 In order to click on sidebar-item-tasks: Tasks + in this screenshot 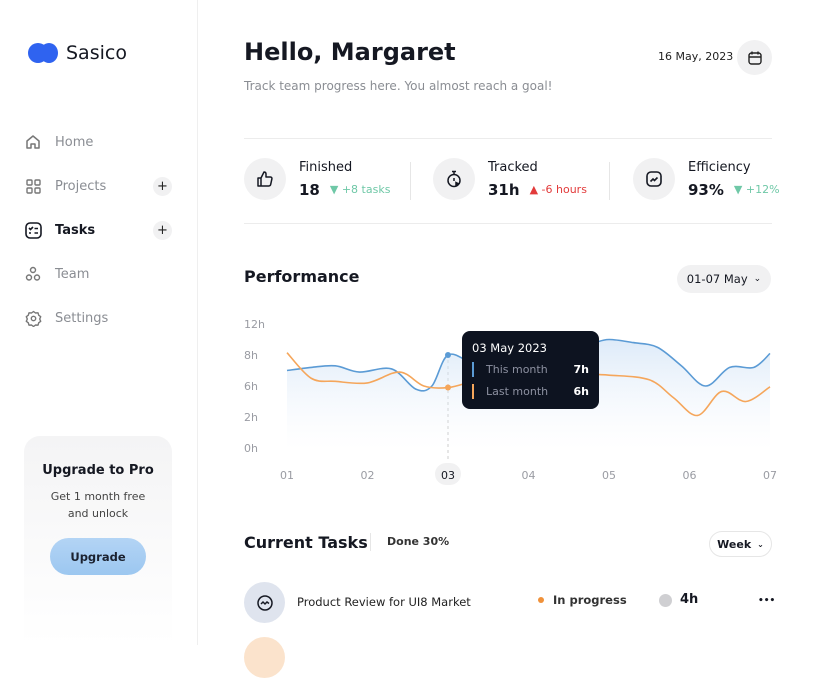, I will do `click(99, 230)`.